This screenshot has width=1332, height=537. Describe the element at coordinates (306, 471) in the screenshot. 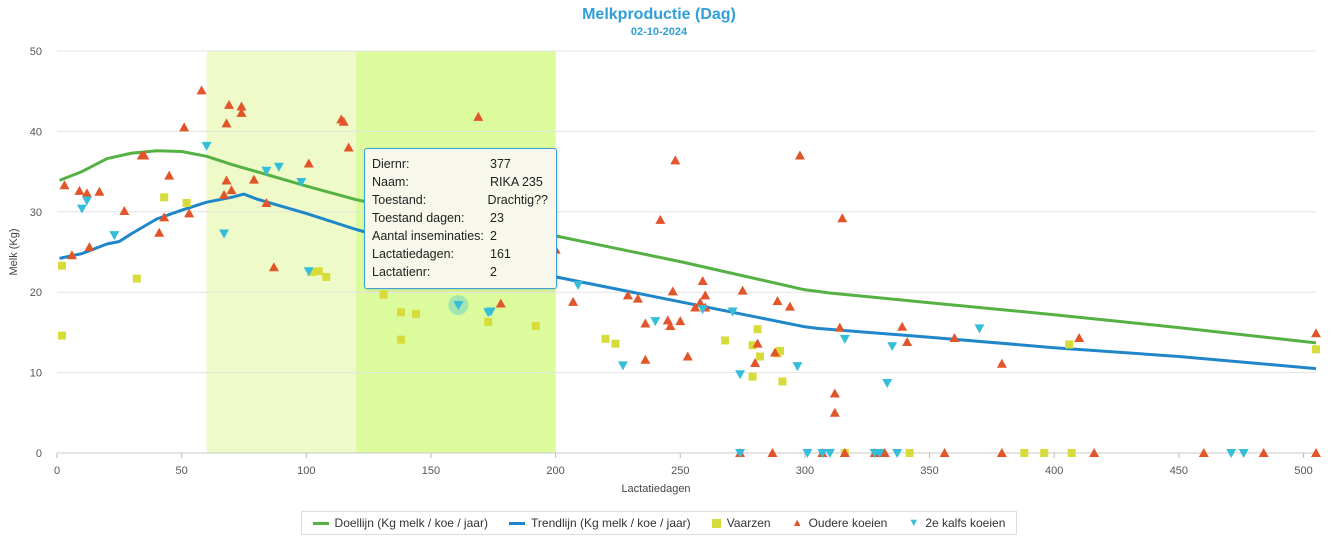

I see `x-tick-label: 100` at that location.